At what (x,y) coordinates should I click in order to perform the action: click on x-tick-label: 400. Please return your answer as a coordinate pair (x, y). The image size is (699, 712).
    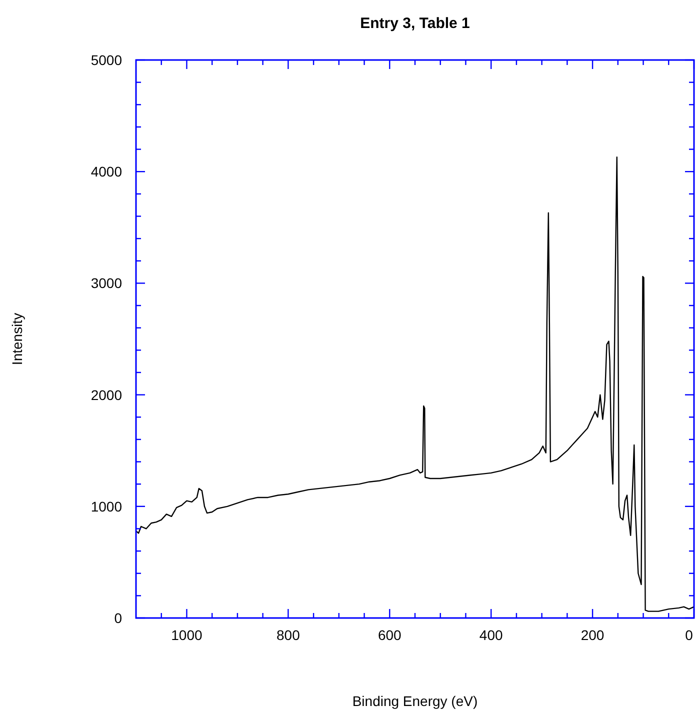
    Looking at the image, I should click on (491, 635).